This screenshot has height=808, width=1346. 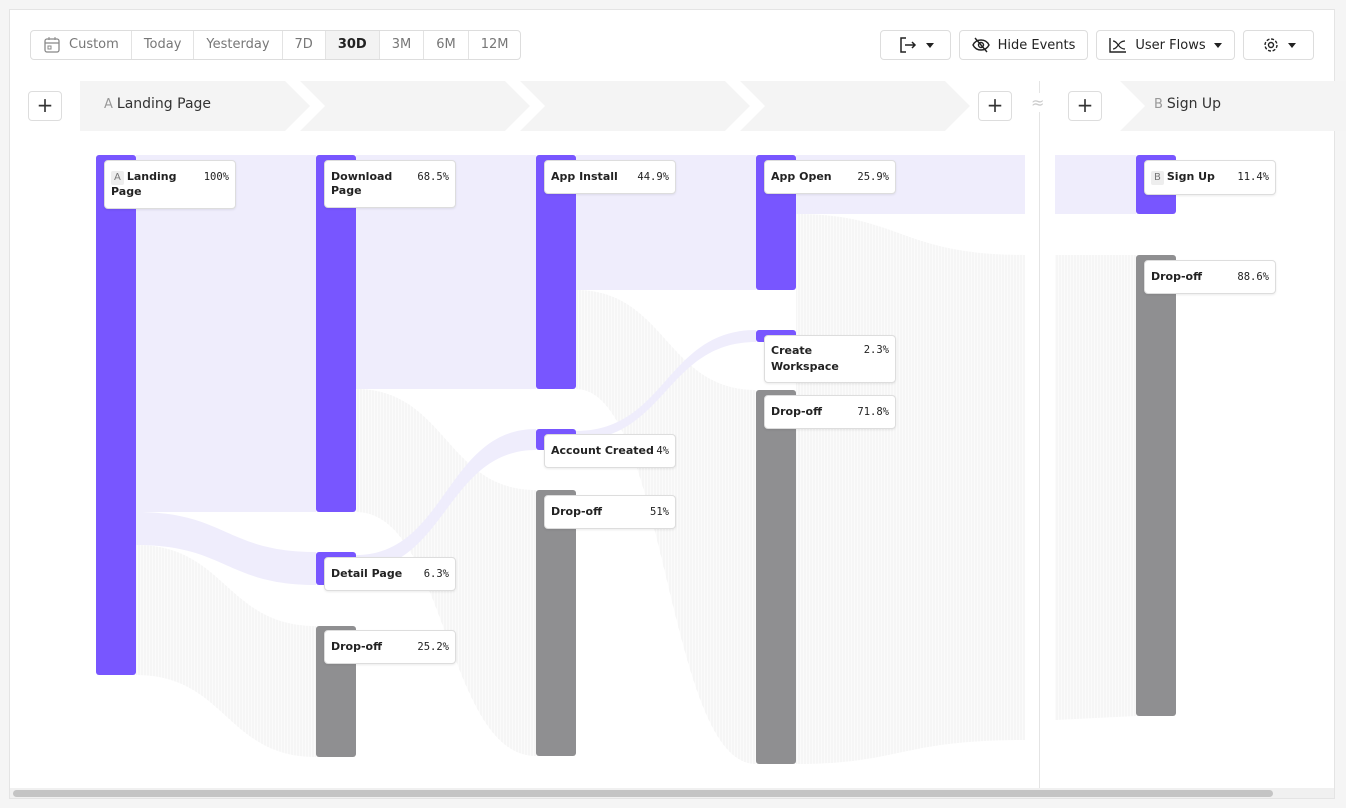 What do you see at coordinates (610, 177) in the screenshot?
I see `node-label-app-install: App Install 44.9%` at bounding box center [610, 177].